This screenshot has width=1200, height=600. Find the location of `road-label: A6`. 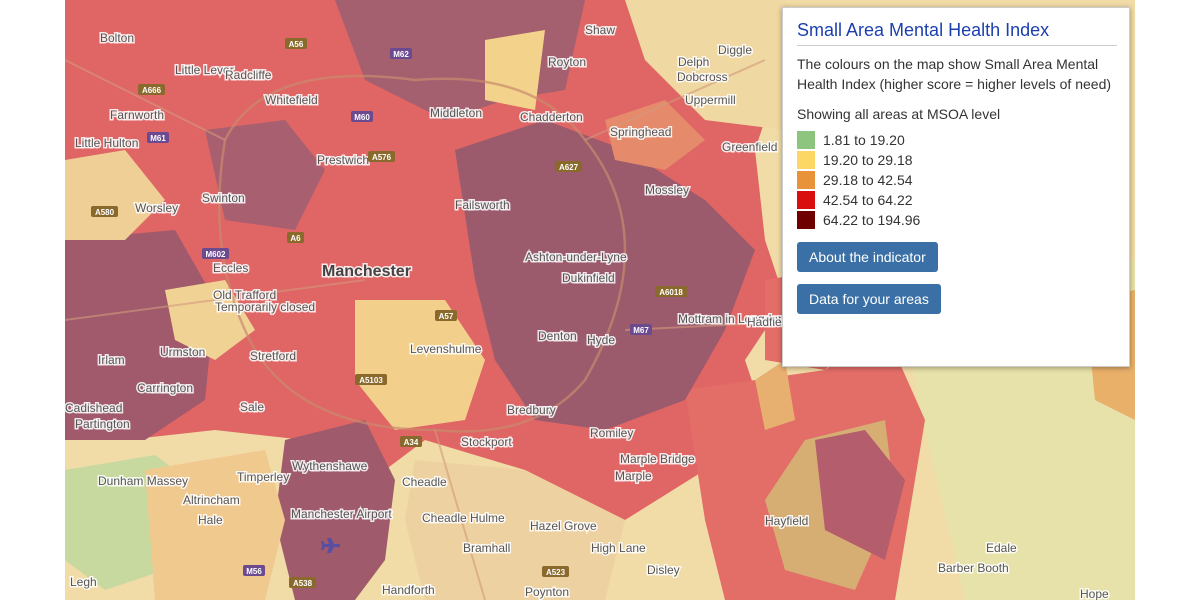

road-label: A6 is located at coordinates (295, 238).